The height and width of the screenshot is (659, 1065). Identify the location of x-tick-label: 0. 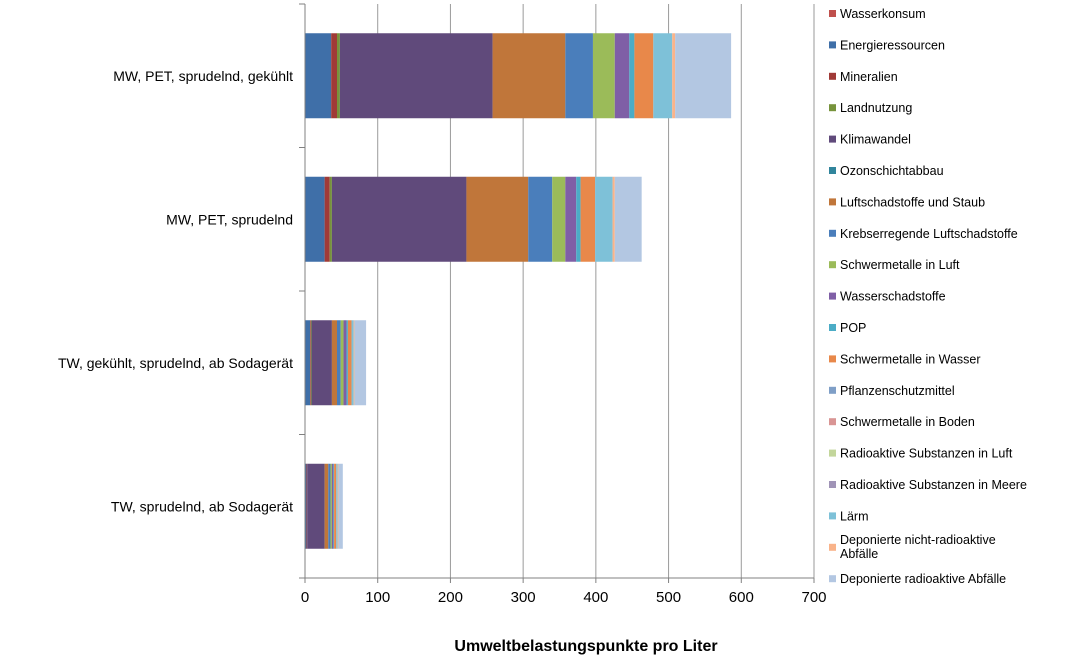
(305, 597).